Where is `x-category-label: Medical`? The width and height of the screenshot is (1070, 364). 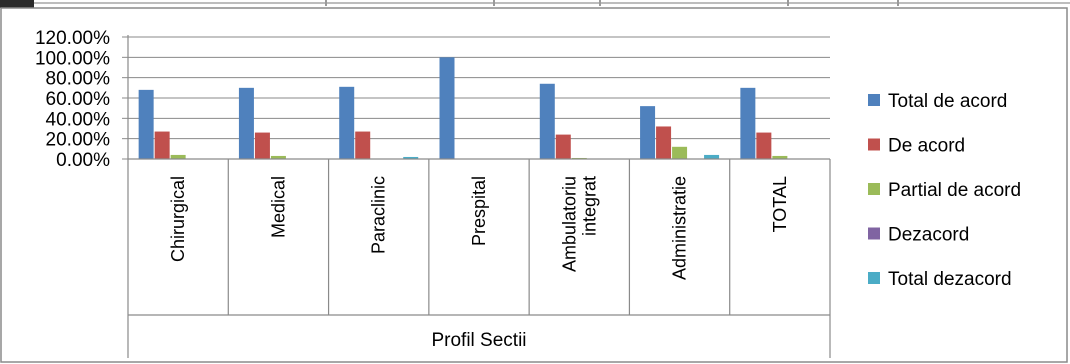
x-category-label: Medical is located at coordinates (278, 207).